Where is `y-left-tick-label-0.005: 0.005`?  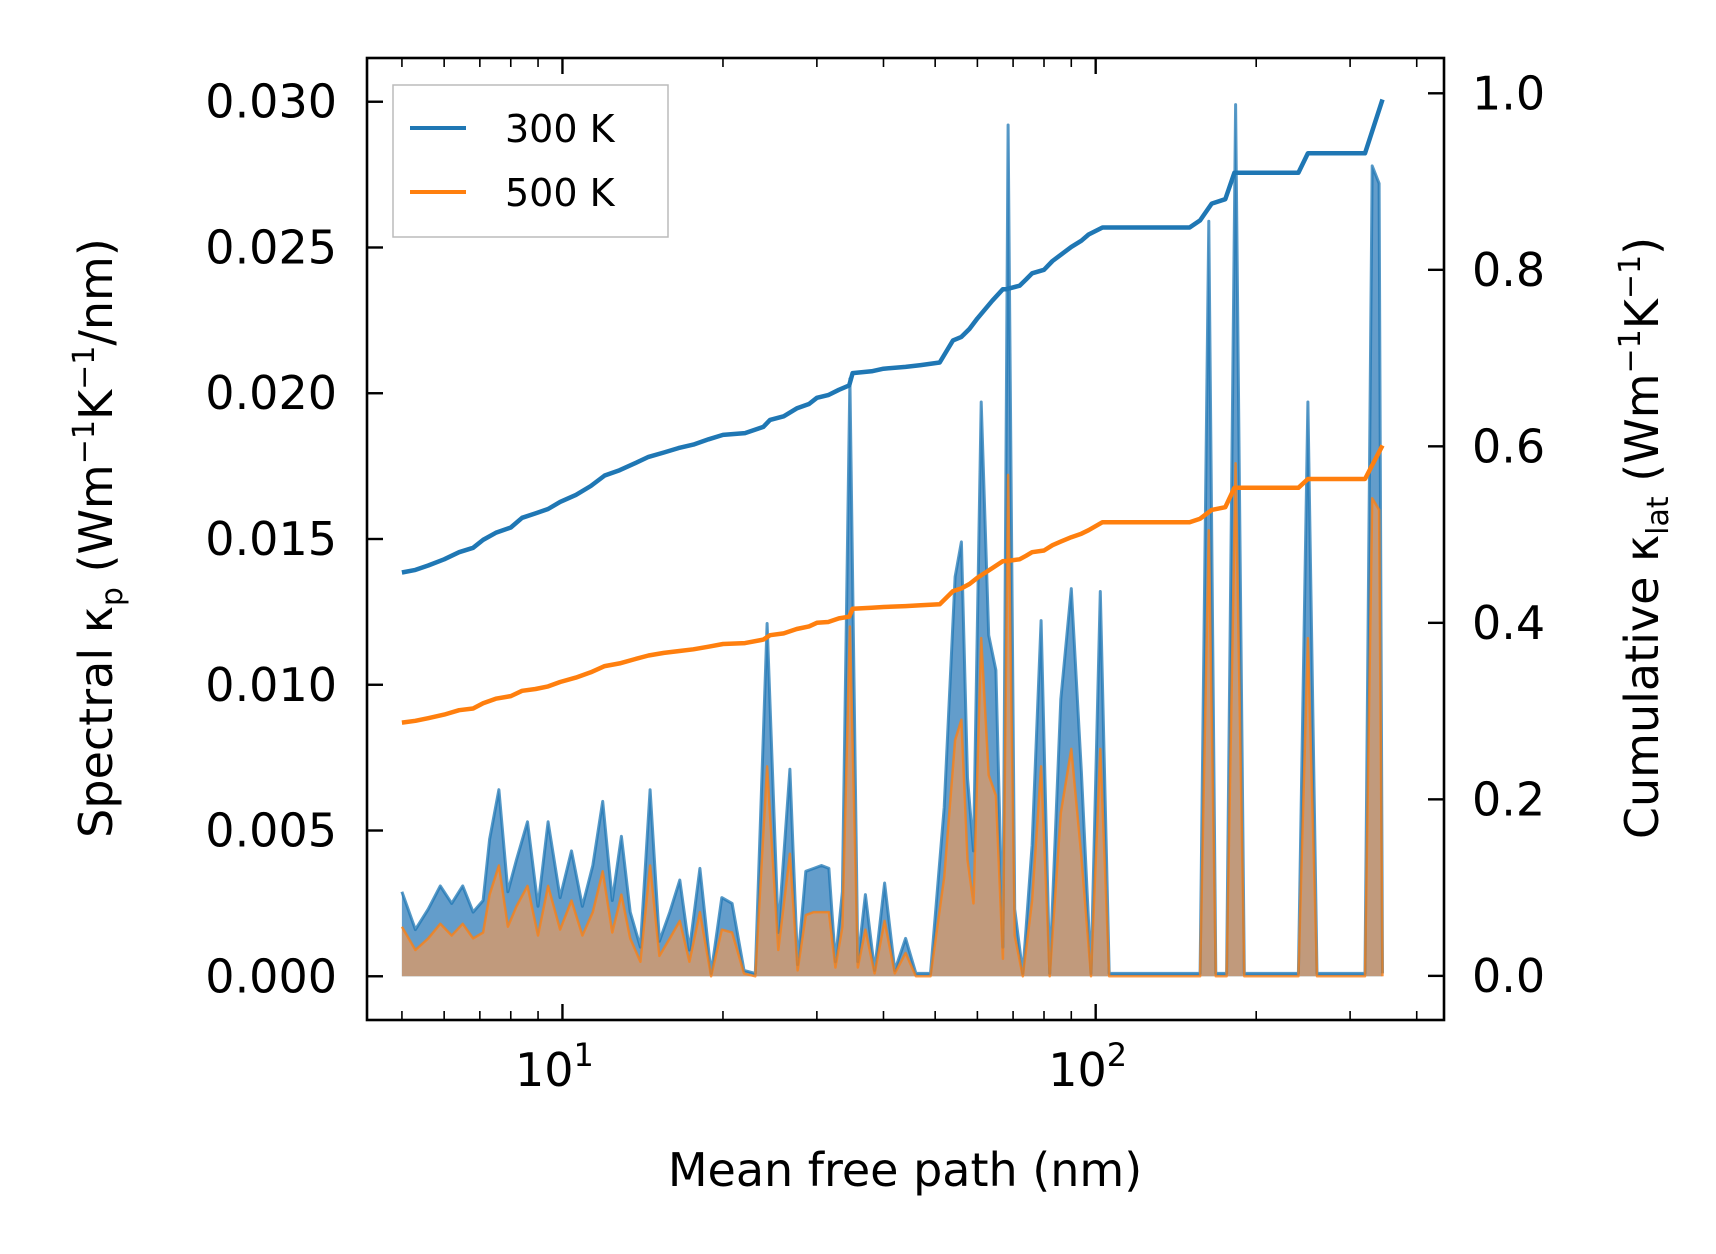 y-left-tick-label-0.005: 0.005 is located at coordinates (271, 831).